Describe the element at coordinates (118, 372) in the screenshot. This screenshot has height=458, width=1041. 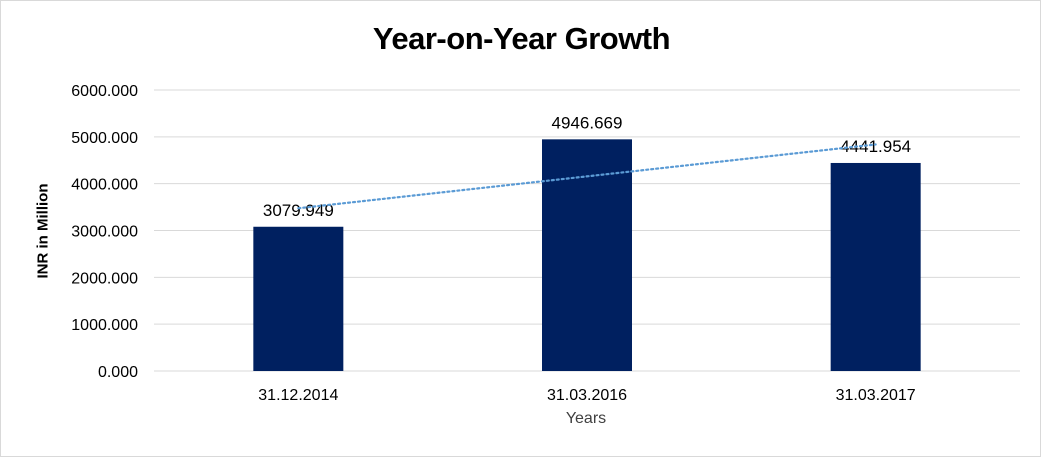
I see `y-tick-label: 0.000` at that location.